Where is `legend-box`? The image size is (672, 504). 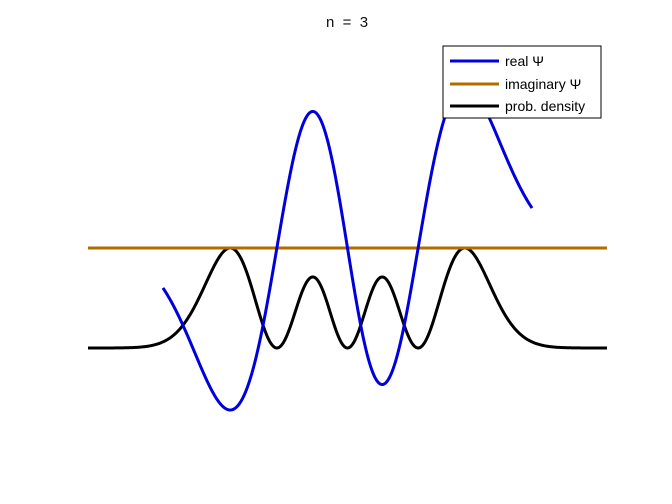
legend-box is located at coordinates (522, 82).